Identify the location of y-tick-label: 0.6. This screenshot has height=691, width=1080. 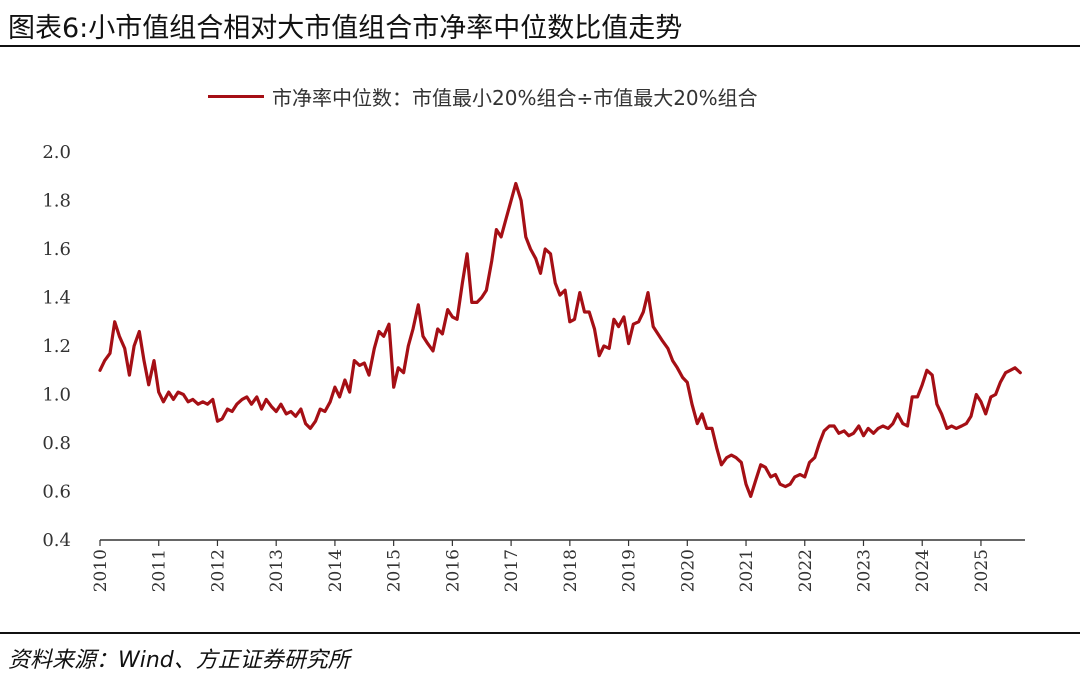
(56, 492).